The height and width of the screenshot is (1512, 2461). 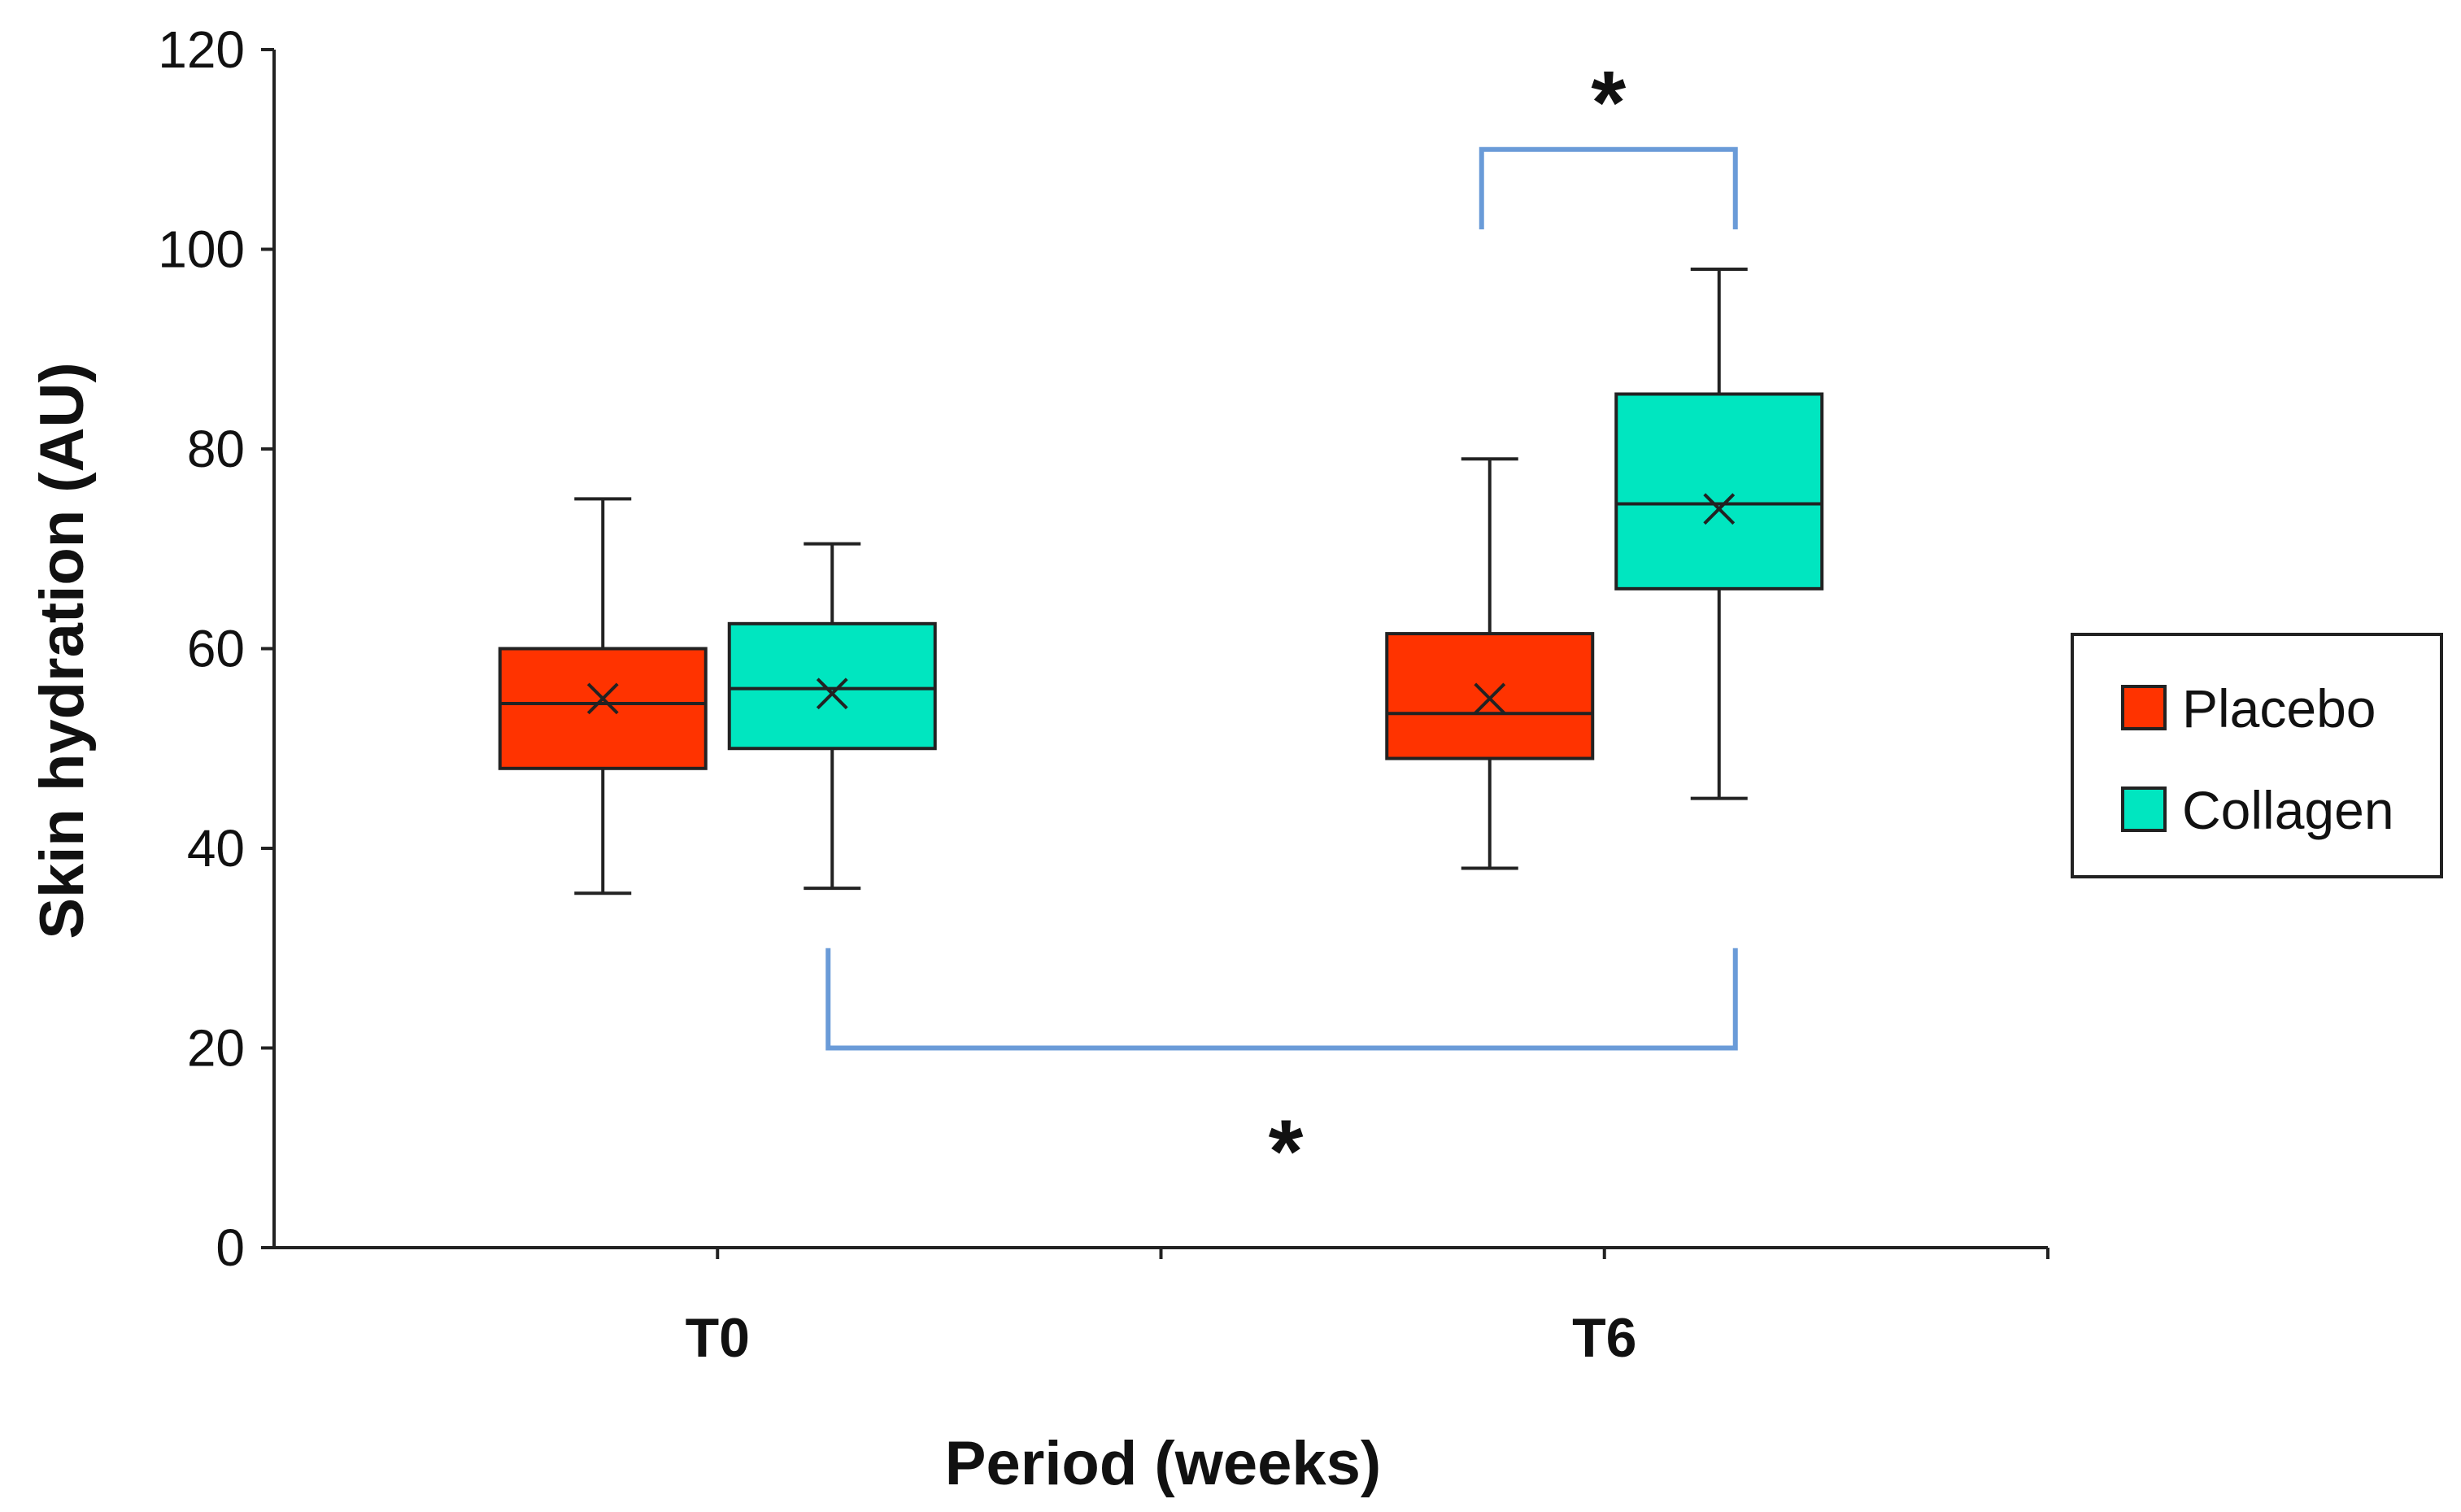 I want to click on legend: Placebo Collagen, so click(x=2257, y=755).